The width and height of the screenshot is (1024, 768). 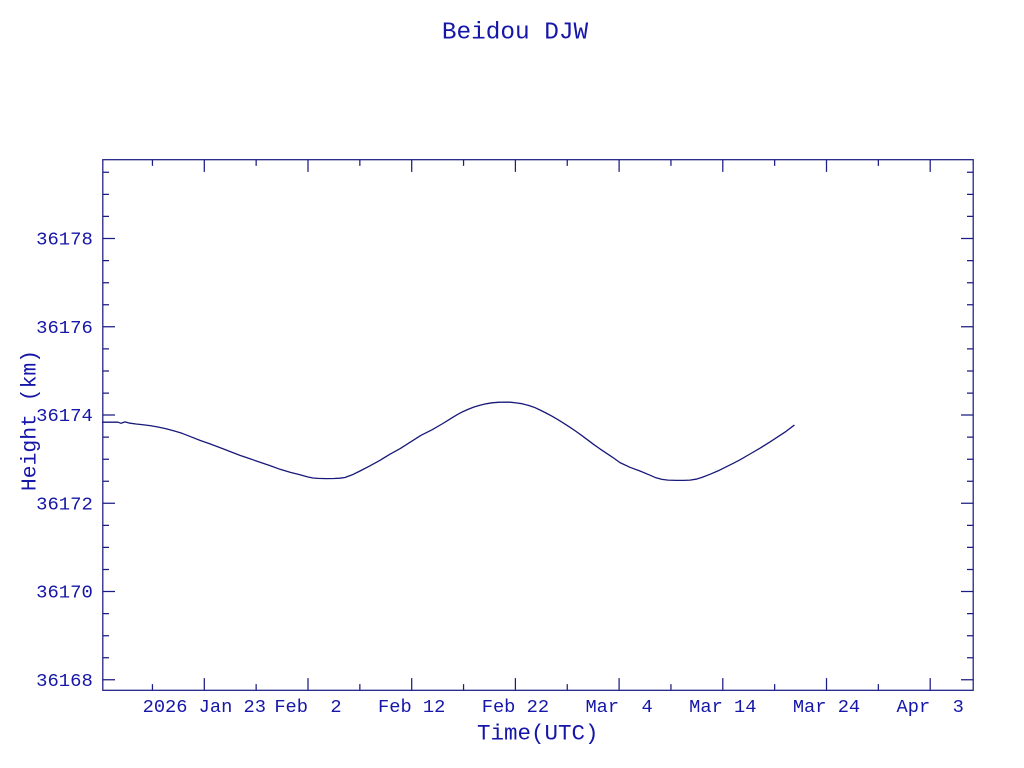 What do you see at coordinates (64, 593) in the screenshot?
I see `svg-text: 36170` at bounding box center [64, 593].